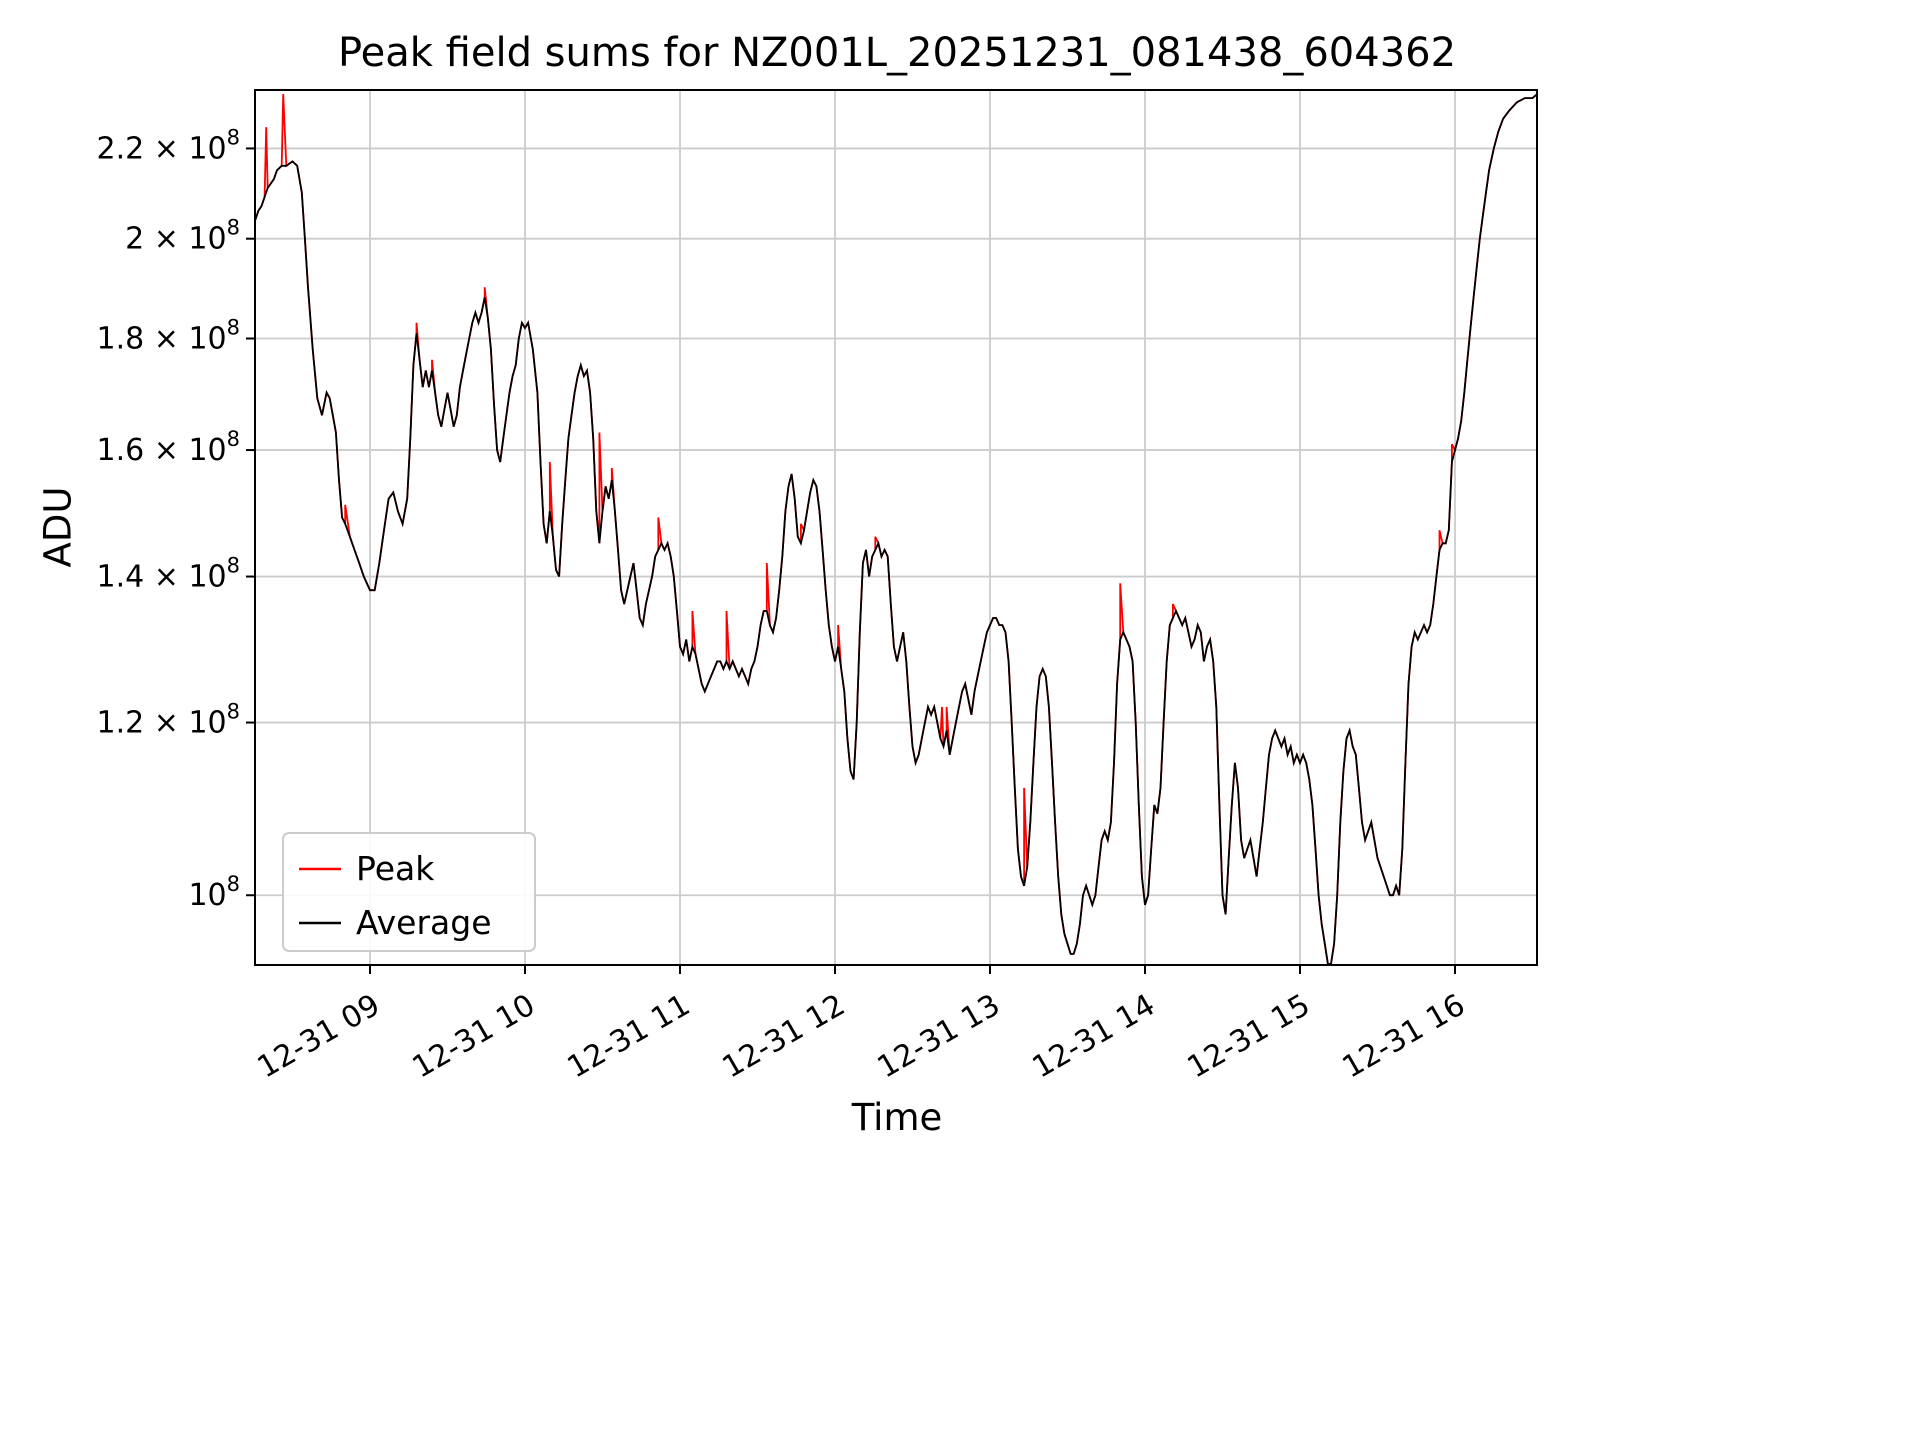 The width and height of the screenshot is (1920, 1440). Describe the element at coordinates (939, 1037) in the screenshot. I see `x-tick-label: 12-31 13` at that location.